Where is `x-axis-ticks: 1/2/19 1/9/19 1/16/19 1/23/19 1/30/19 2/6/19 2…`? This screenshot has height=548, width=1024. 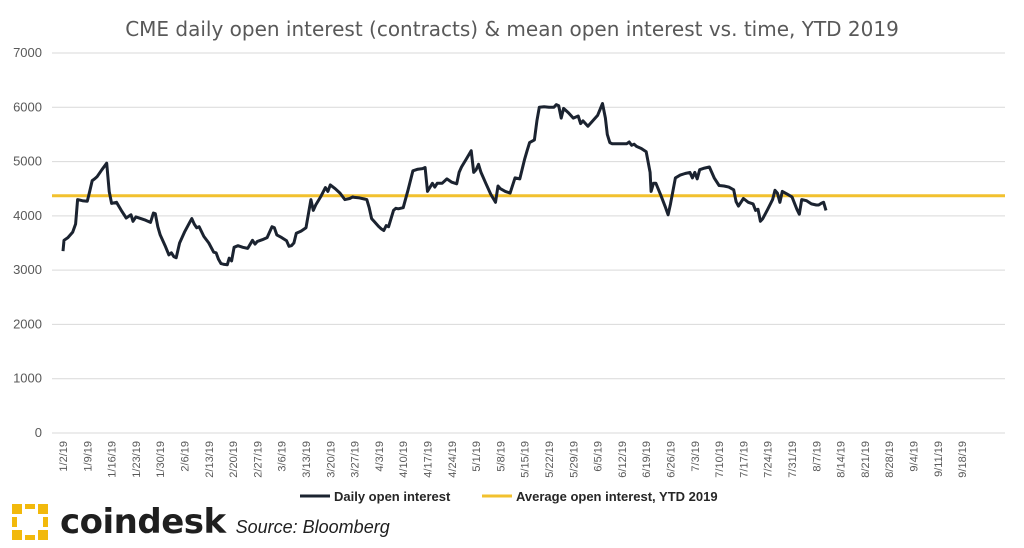 x-axis-ticks: 1/2/19 1/9/19 1/16/19 1/23/19 1/30/19 2/6/19 2… is located at coordinates (513, 459).